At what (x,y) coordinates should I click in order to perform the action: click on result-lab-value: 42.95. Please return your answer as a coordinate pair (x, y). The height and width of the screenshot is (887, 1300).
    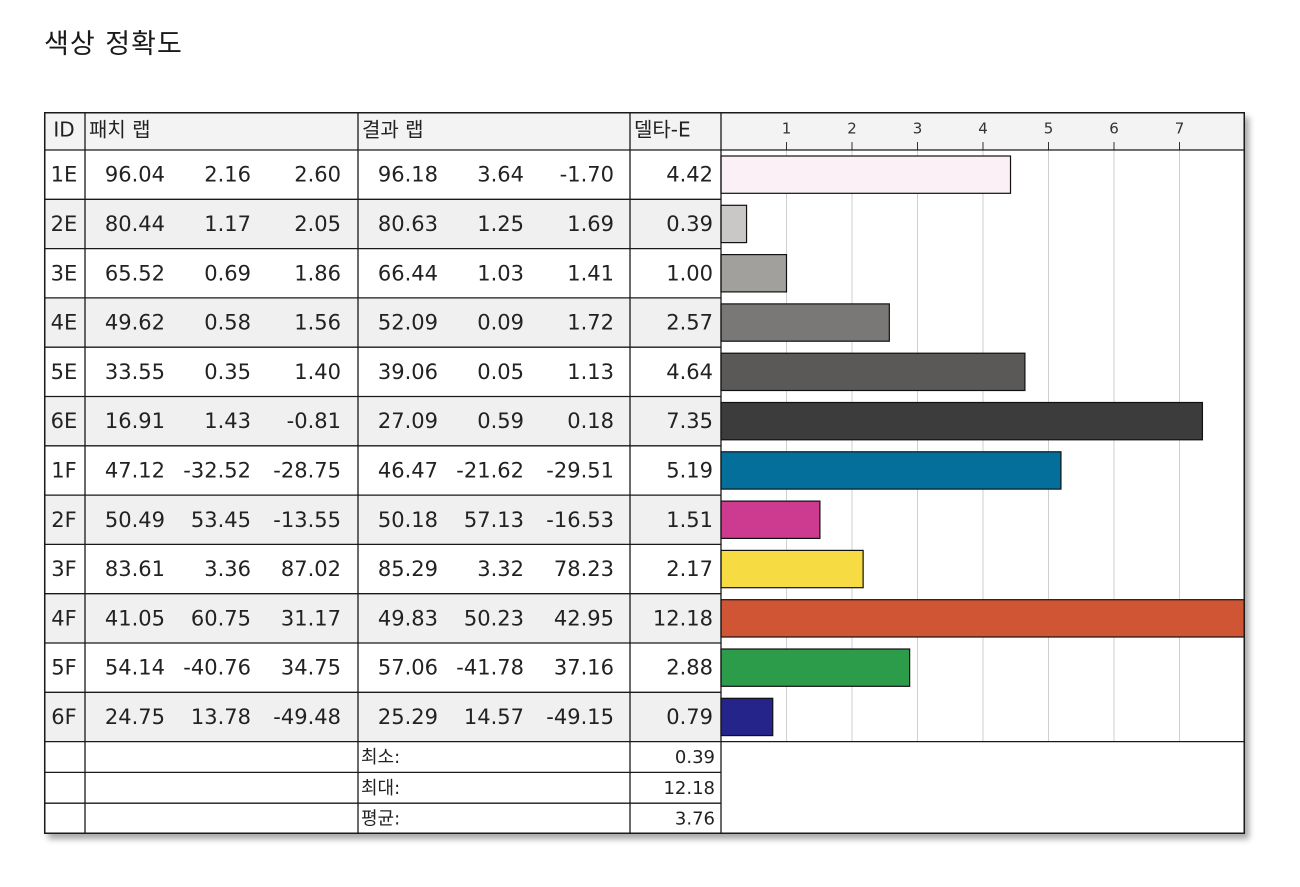
    Looking at the image, I should click on (584, 618).